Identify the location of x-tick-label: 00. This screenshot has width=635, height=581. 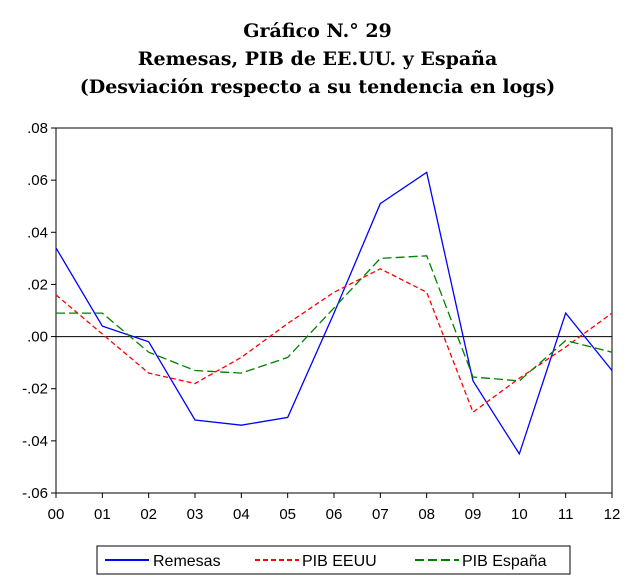
(56, 514).